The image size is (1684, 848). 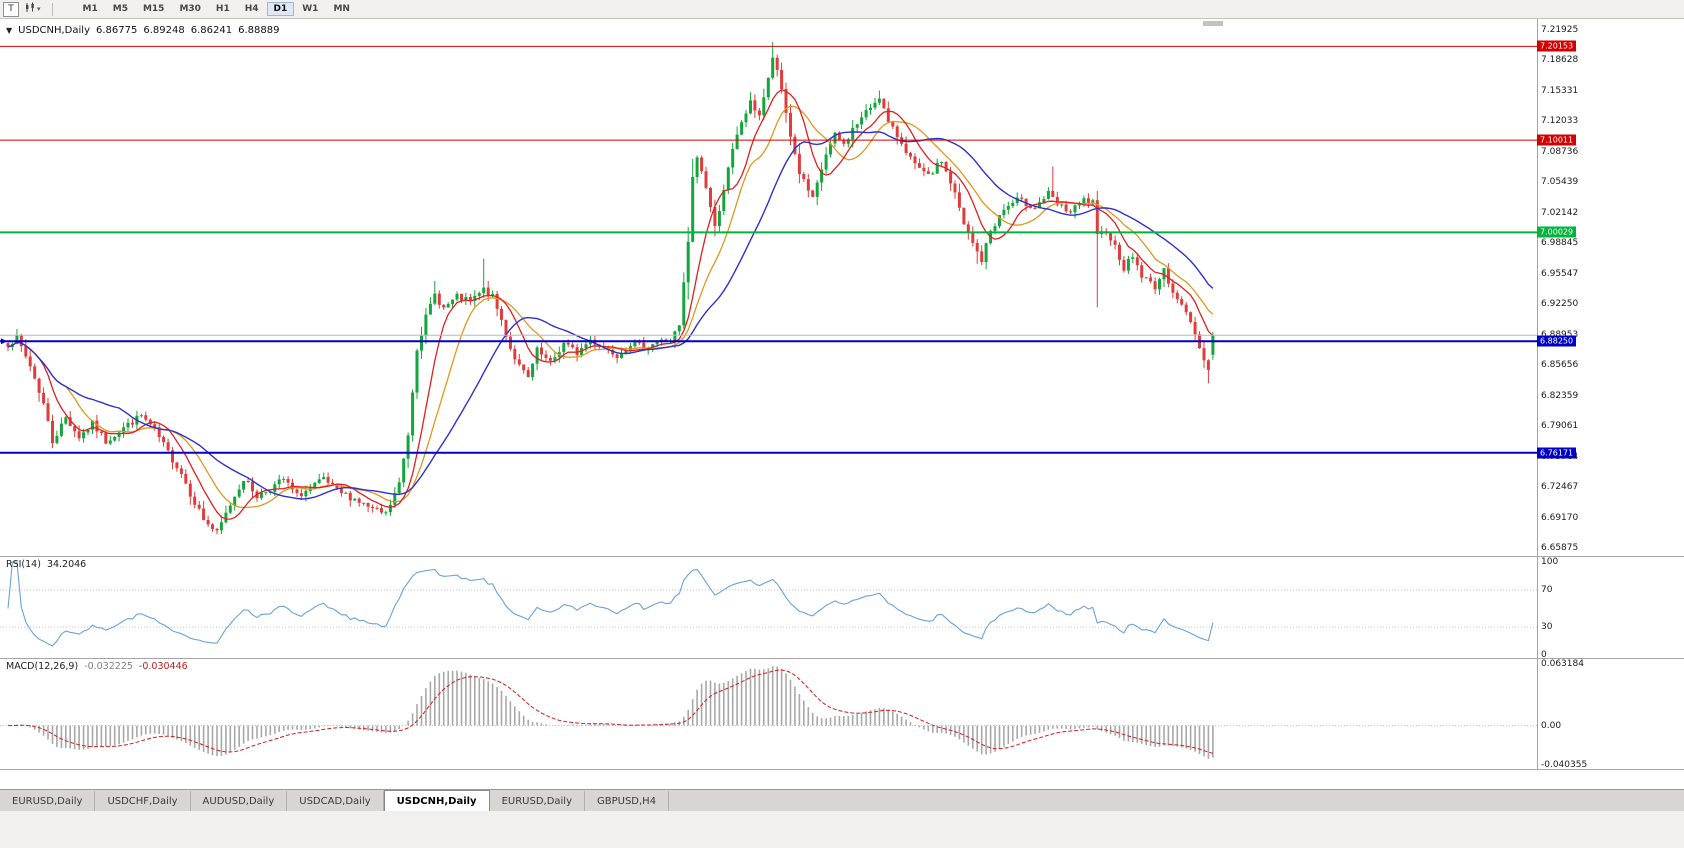 What do you see at coordinates (222, 9) in the screenshot?
I see `timeframe-button-h1: H1` at bounding box center [222, 9].